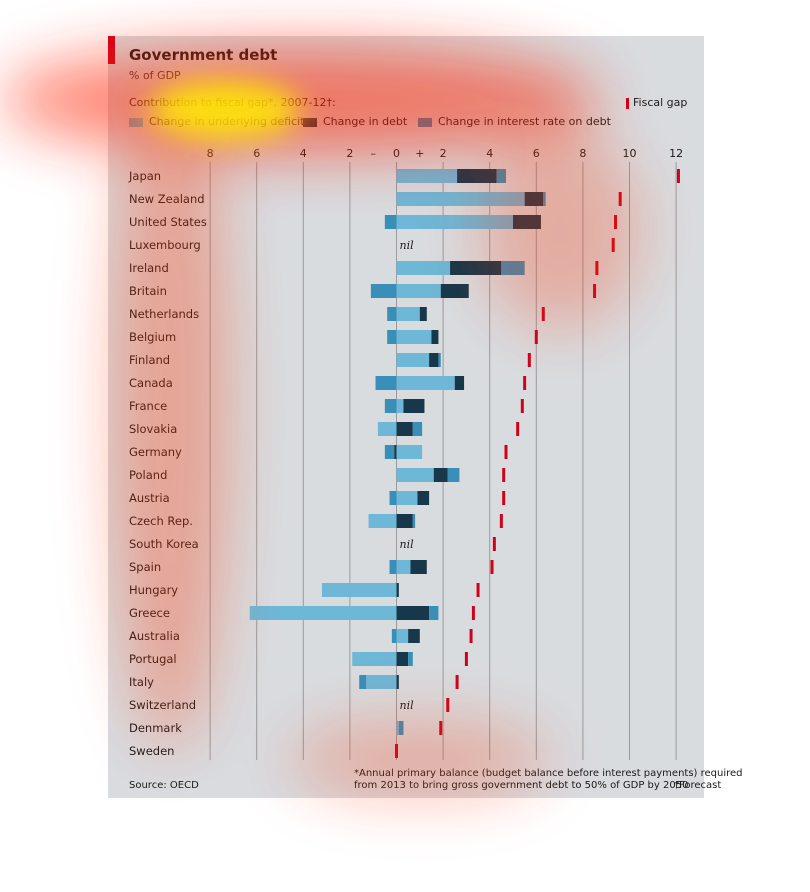  I want to click on category-label: South Korea, so click(164, 544).